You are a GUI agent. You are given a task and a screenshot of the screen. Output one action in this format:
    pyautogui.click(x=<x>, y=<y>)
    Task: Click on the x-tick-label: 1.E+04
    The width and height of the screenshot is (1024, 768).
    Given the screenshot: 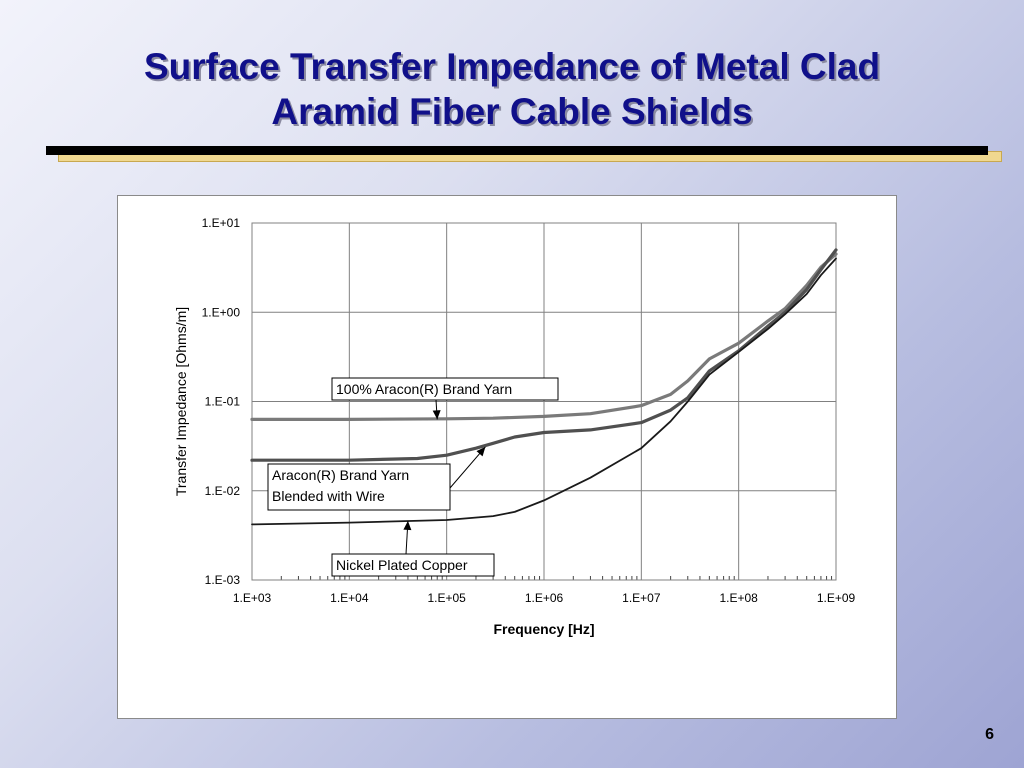 What is the action you would take?
    pyautogui.click(x=349, y=598)
    